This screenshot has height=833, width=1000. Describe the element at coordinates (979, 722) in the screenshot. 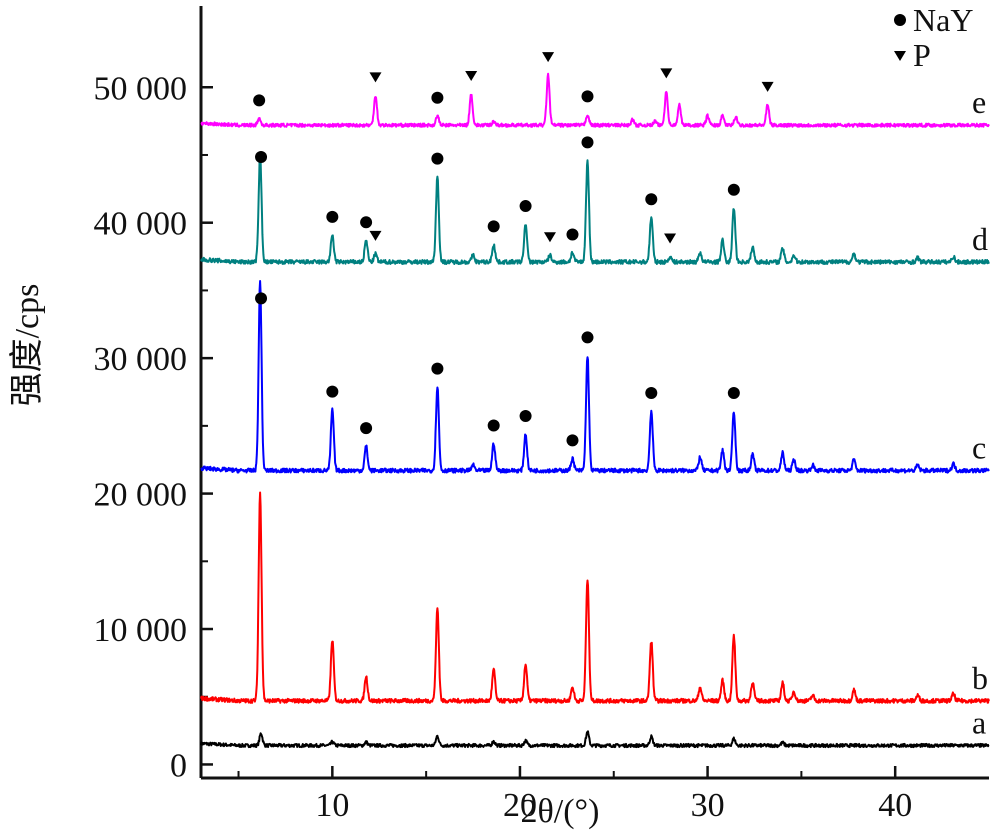

I see `series-a-label: a` at that location.